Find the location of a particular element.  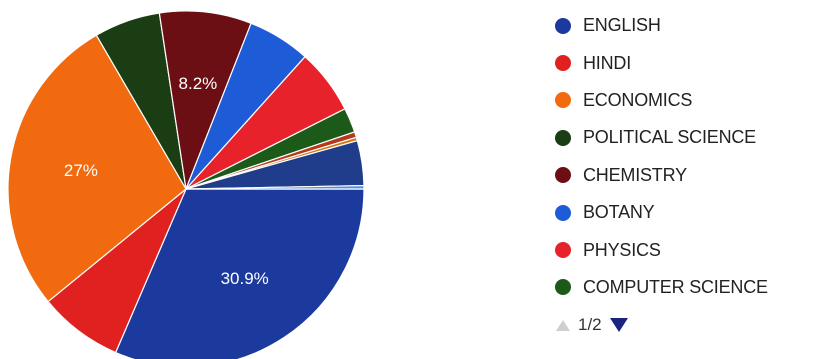

triangle-up-icon is located at coordinates (563, 325).